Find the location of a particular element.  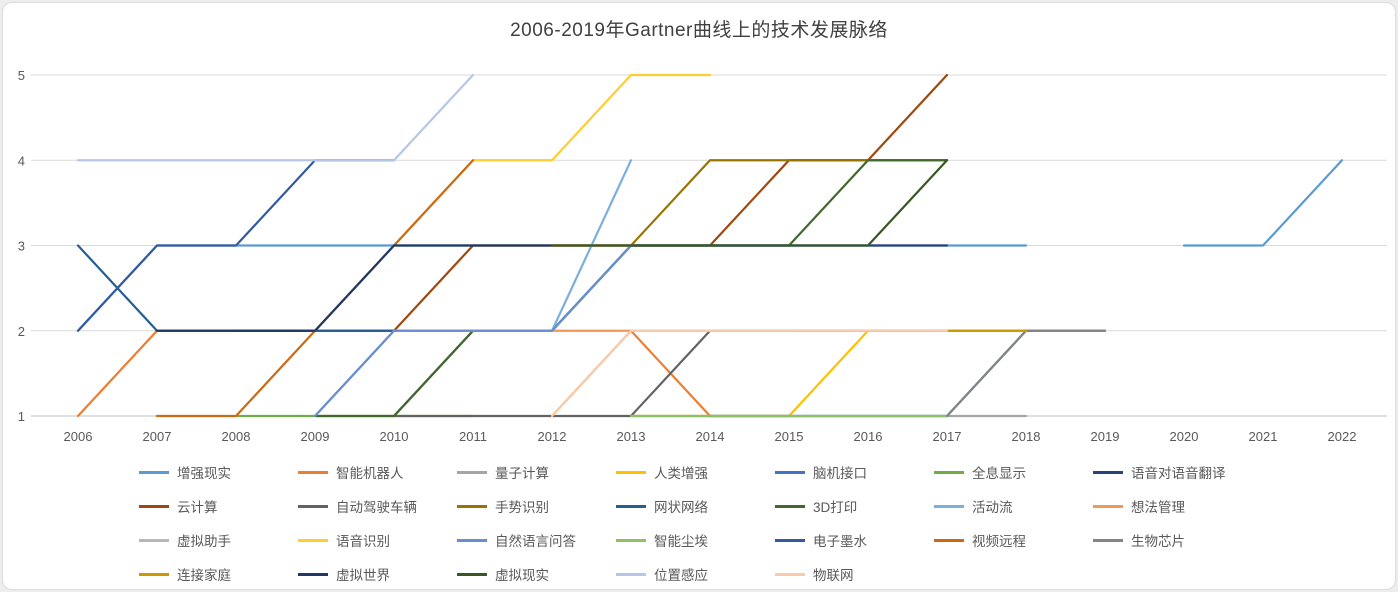

series-line-视频远程 is located at coordinates (315, 288).